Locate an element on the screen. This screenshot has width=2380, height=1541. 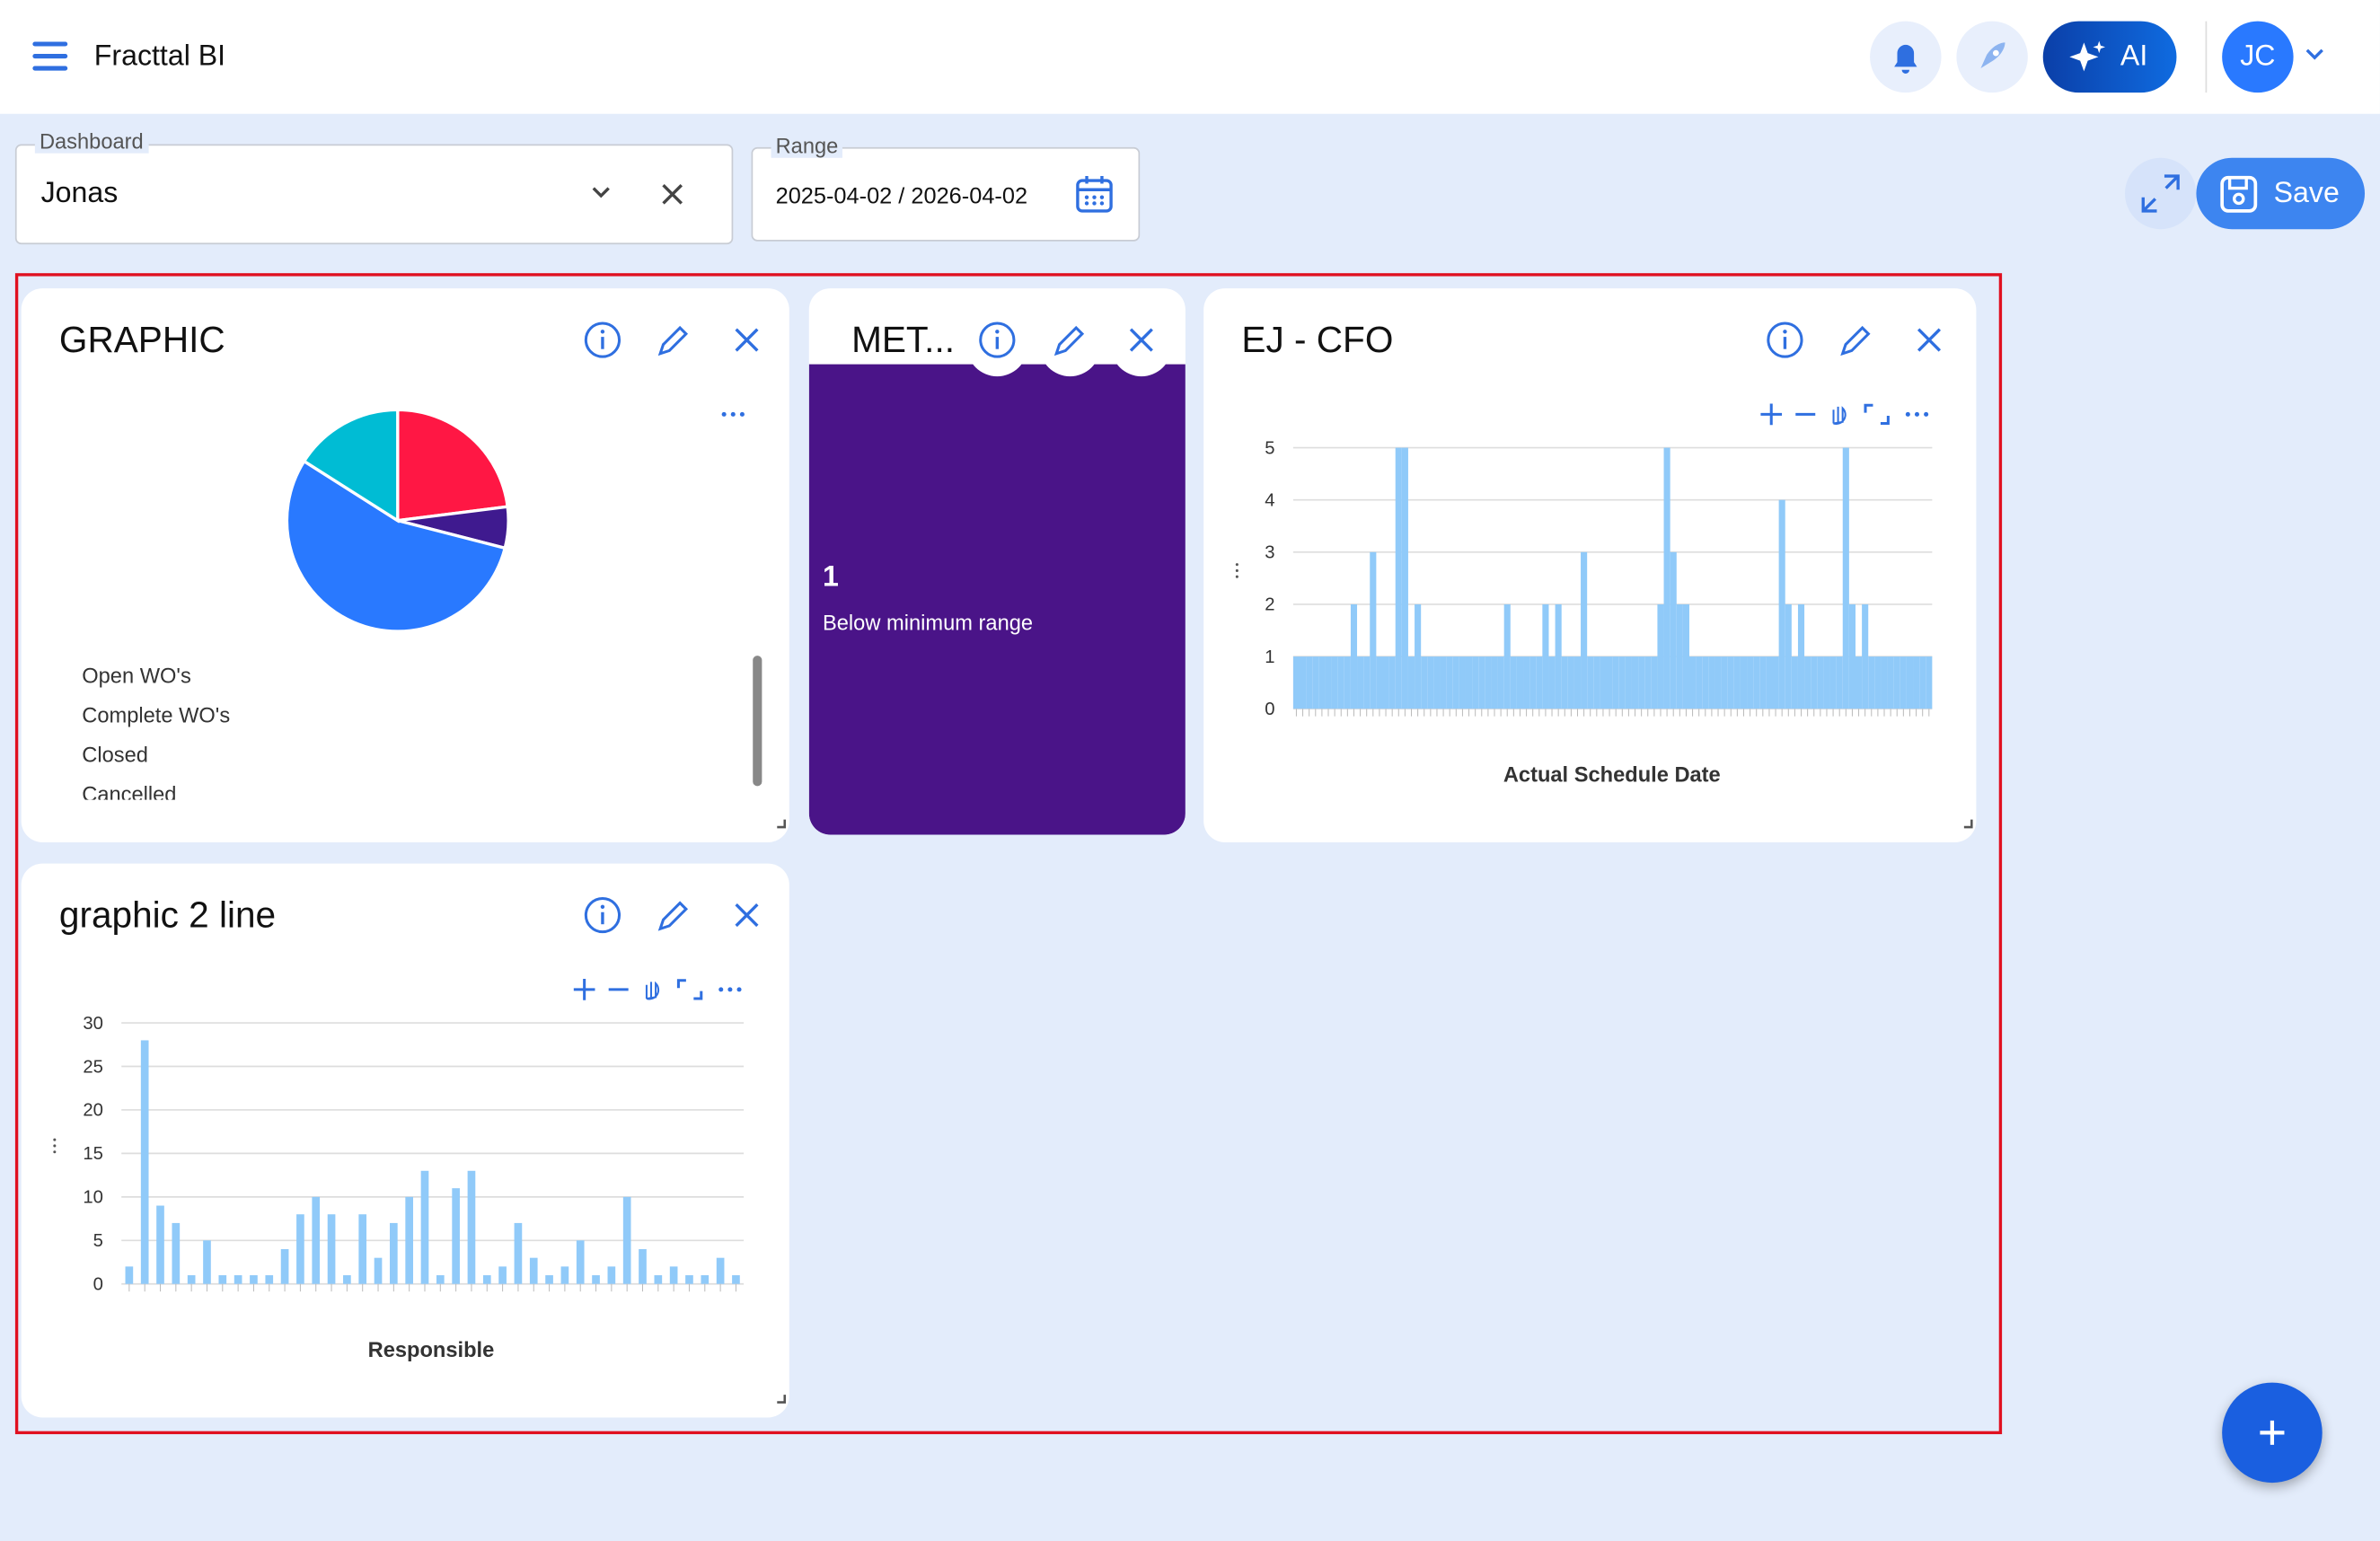
user-avatar: JC is located at coordinates (2258, 57).